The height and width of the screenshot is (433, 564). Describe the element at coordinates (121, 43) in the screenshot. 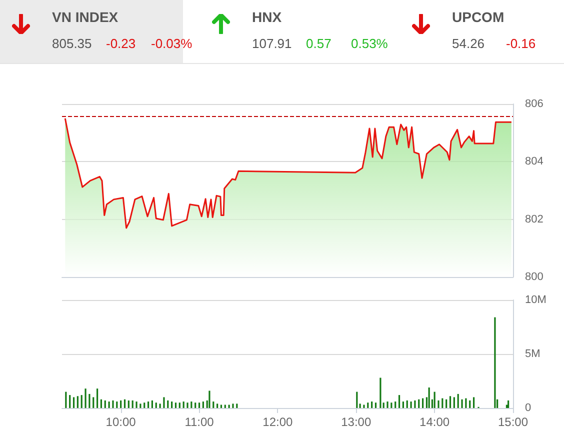

I see `text: -0.23` at that location.